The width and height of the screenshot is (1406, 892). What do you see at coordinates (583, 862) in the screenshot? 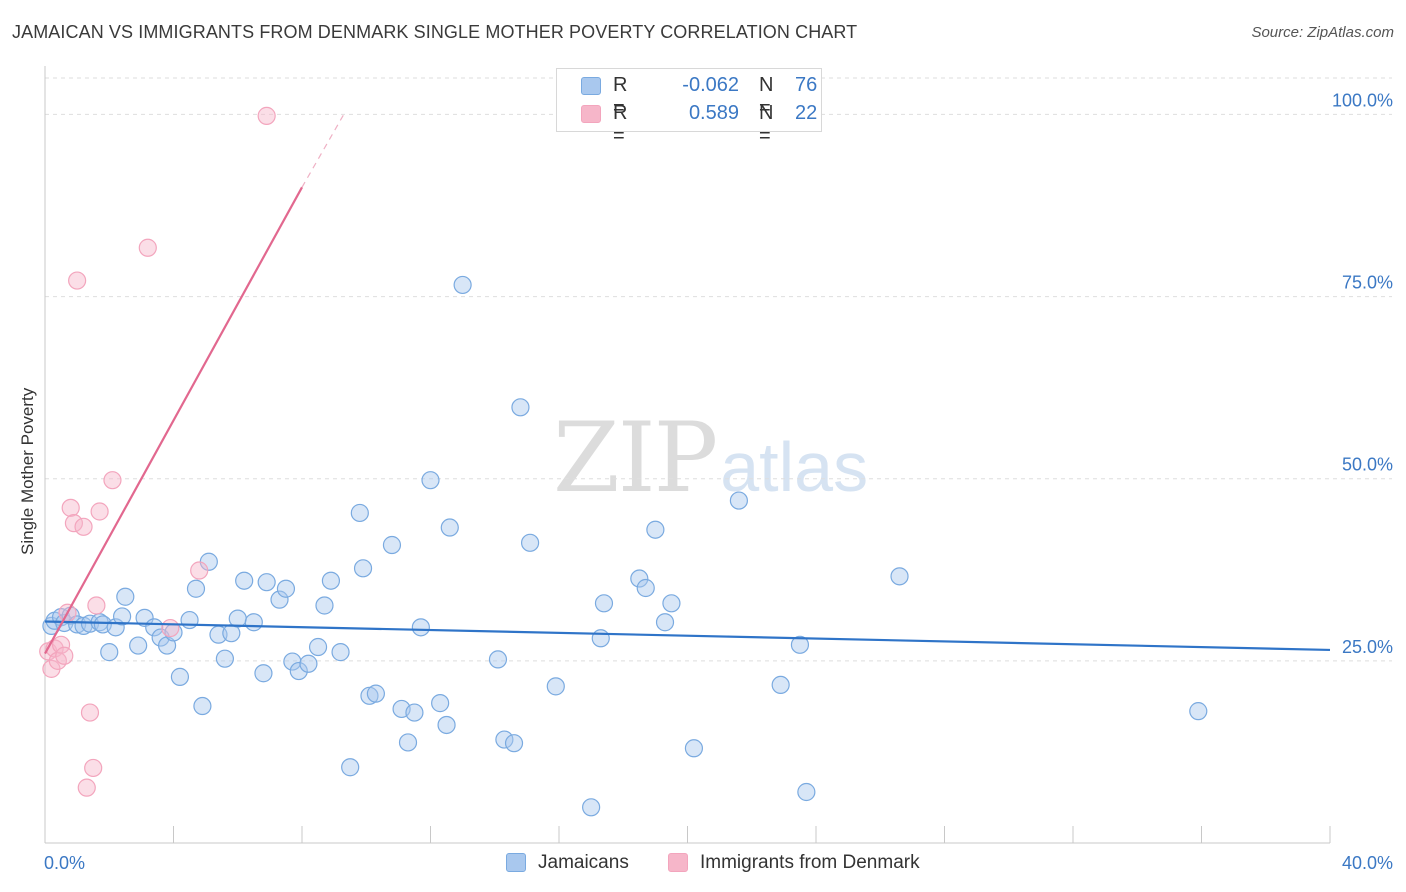
I see `jamaicans-legend-label: Jamaicans` at bounding box center [583, 862].